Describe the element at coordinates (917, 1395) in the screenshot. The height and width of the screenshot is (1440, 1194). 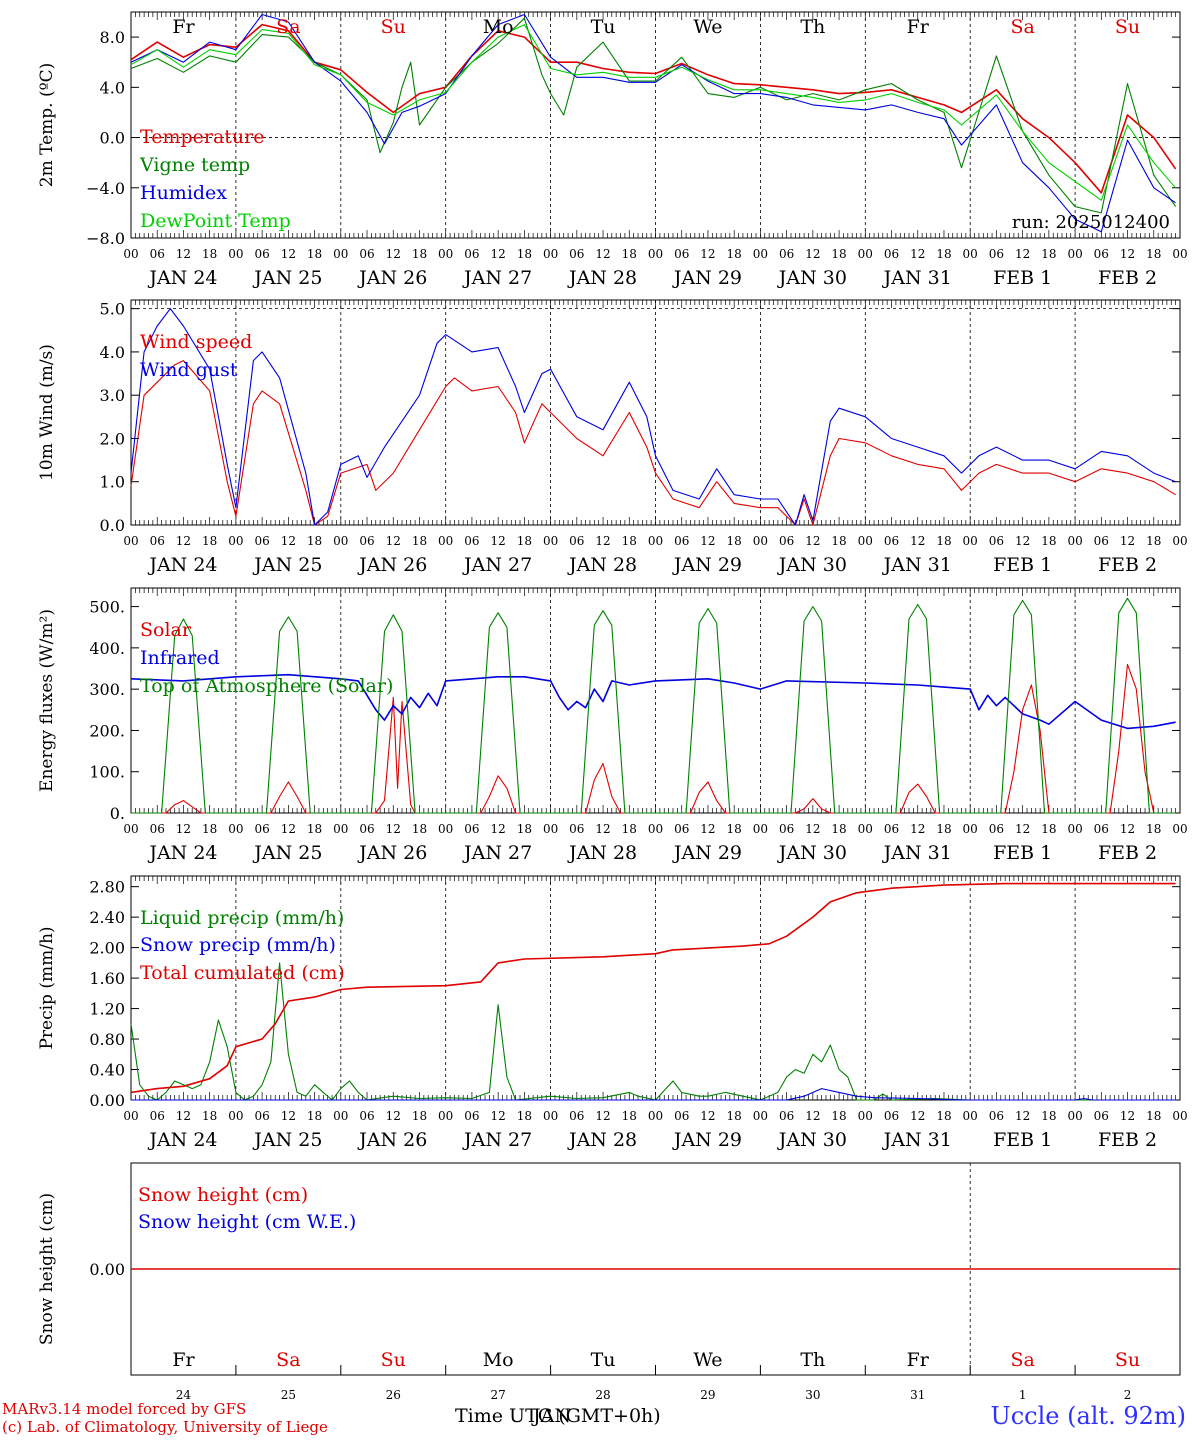
I see `day-number: 31` at that location.